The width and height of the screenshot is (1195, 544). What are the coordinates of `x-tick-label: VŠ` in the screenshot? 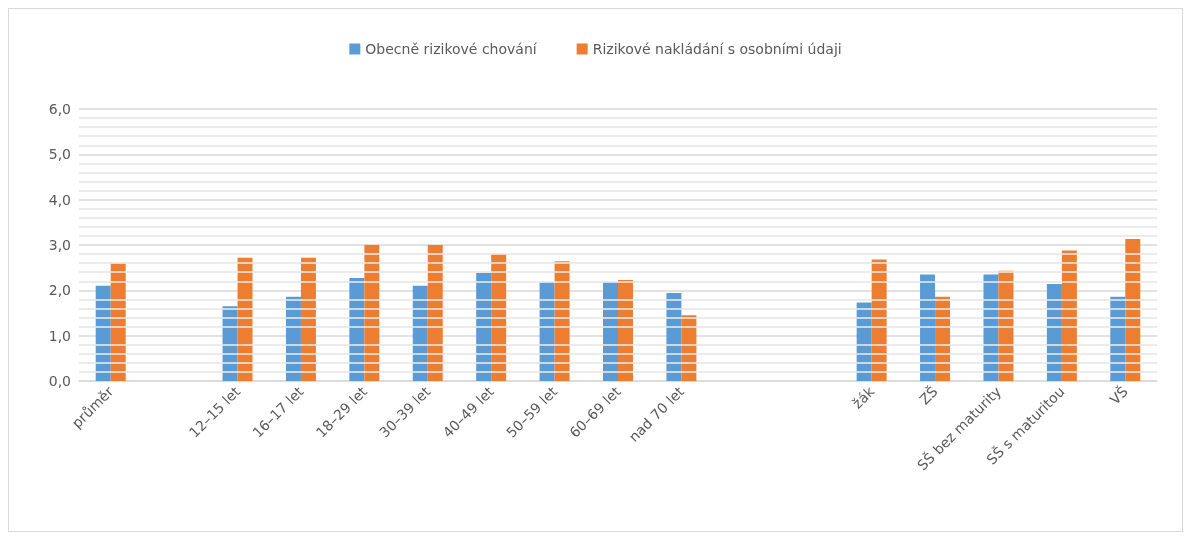 It's located at (1118, 395).